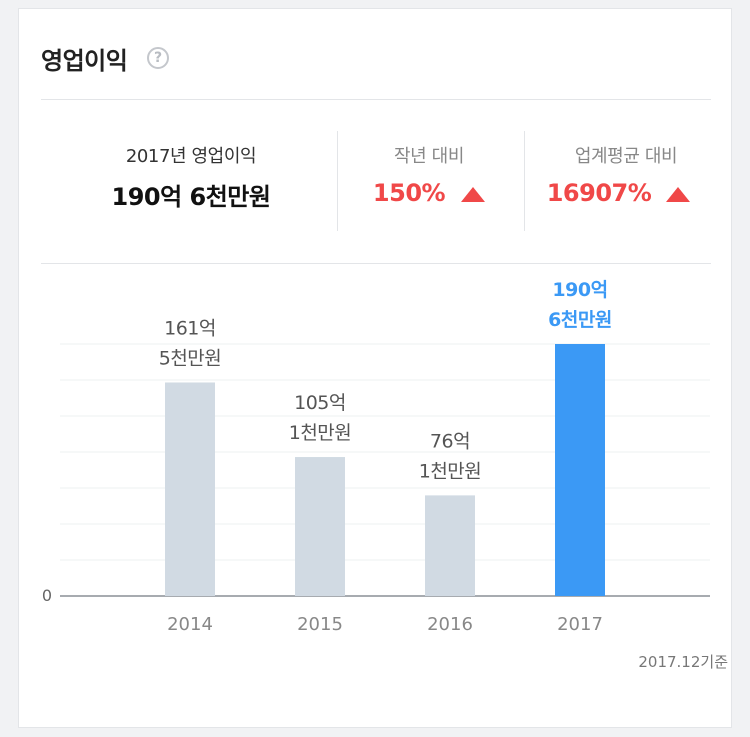 Image resolution: width=750 pixels, height=737 pixels. Describe the element at coordinates (190, 624) in the screenshot. I see `x-tick-label: 2014` at that location.